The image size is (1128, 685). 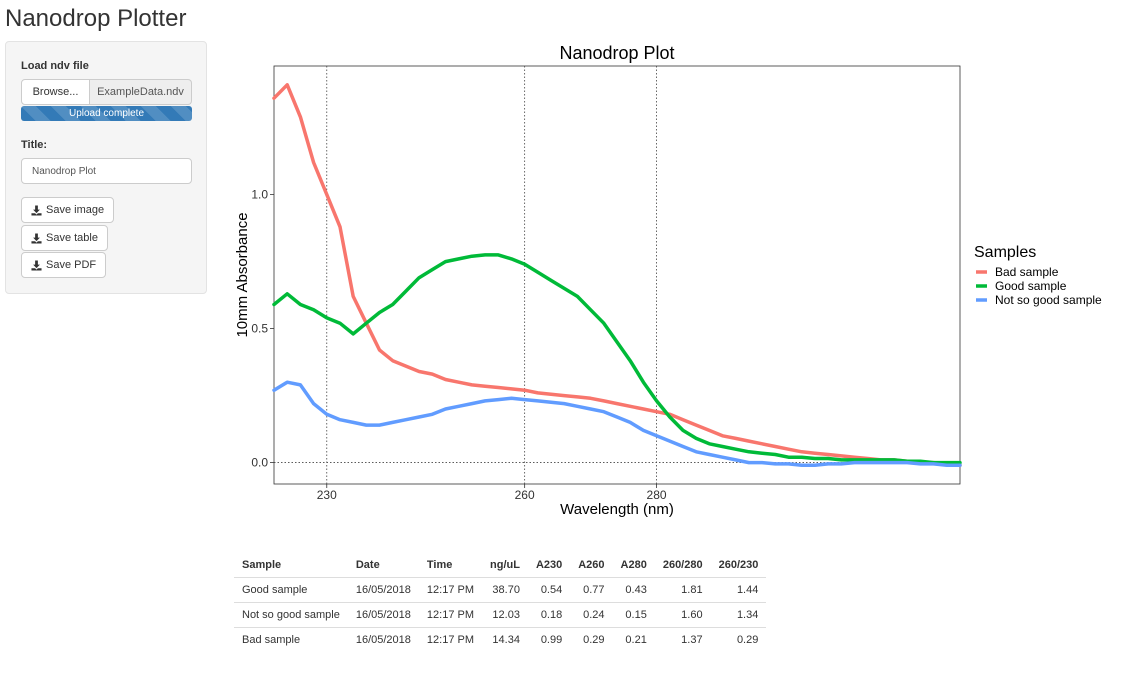 I want to click on table-header-cell: A230, so click(x=549, y=565).